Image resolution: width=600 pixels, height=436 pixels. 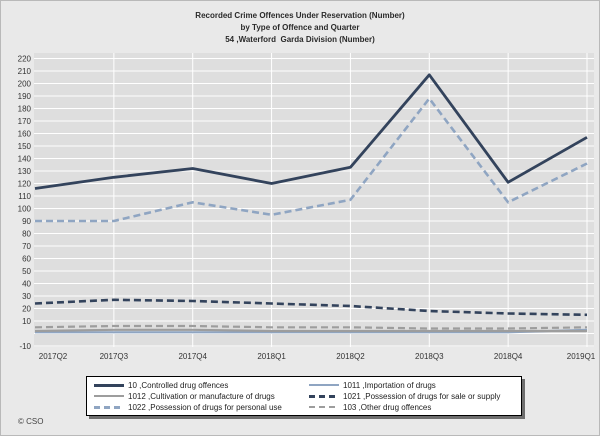 I want to click on y-tick-label: 120, so click(x=25, y=184).